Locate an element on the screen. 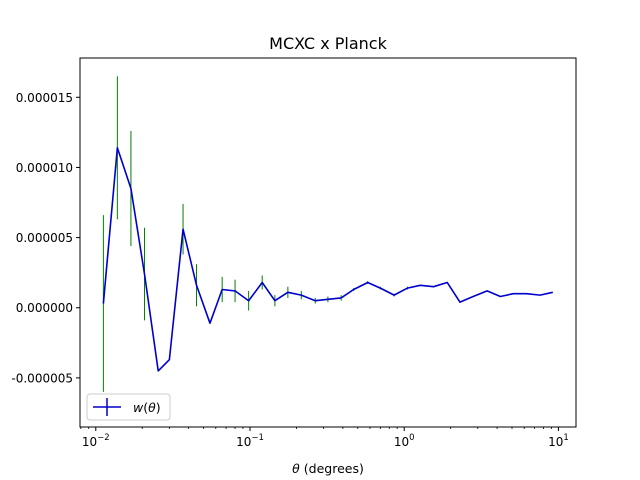  x-tick-label: 10⁻² is located at coordinates (96, 441).